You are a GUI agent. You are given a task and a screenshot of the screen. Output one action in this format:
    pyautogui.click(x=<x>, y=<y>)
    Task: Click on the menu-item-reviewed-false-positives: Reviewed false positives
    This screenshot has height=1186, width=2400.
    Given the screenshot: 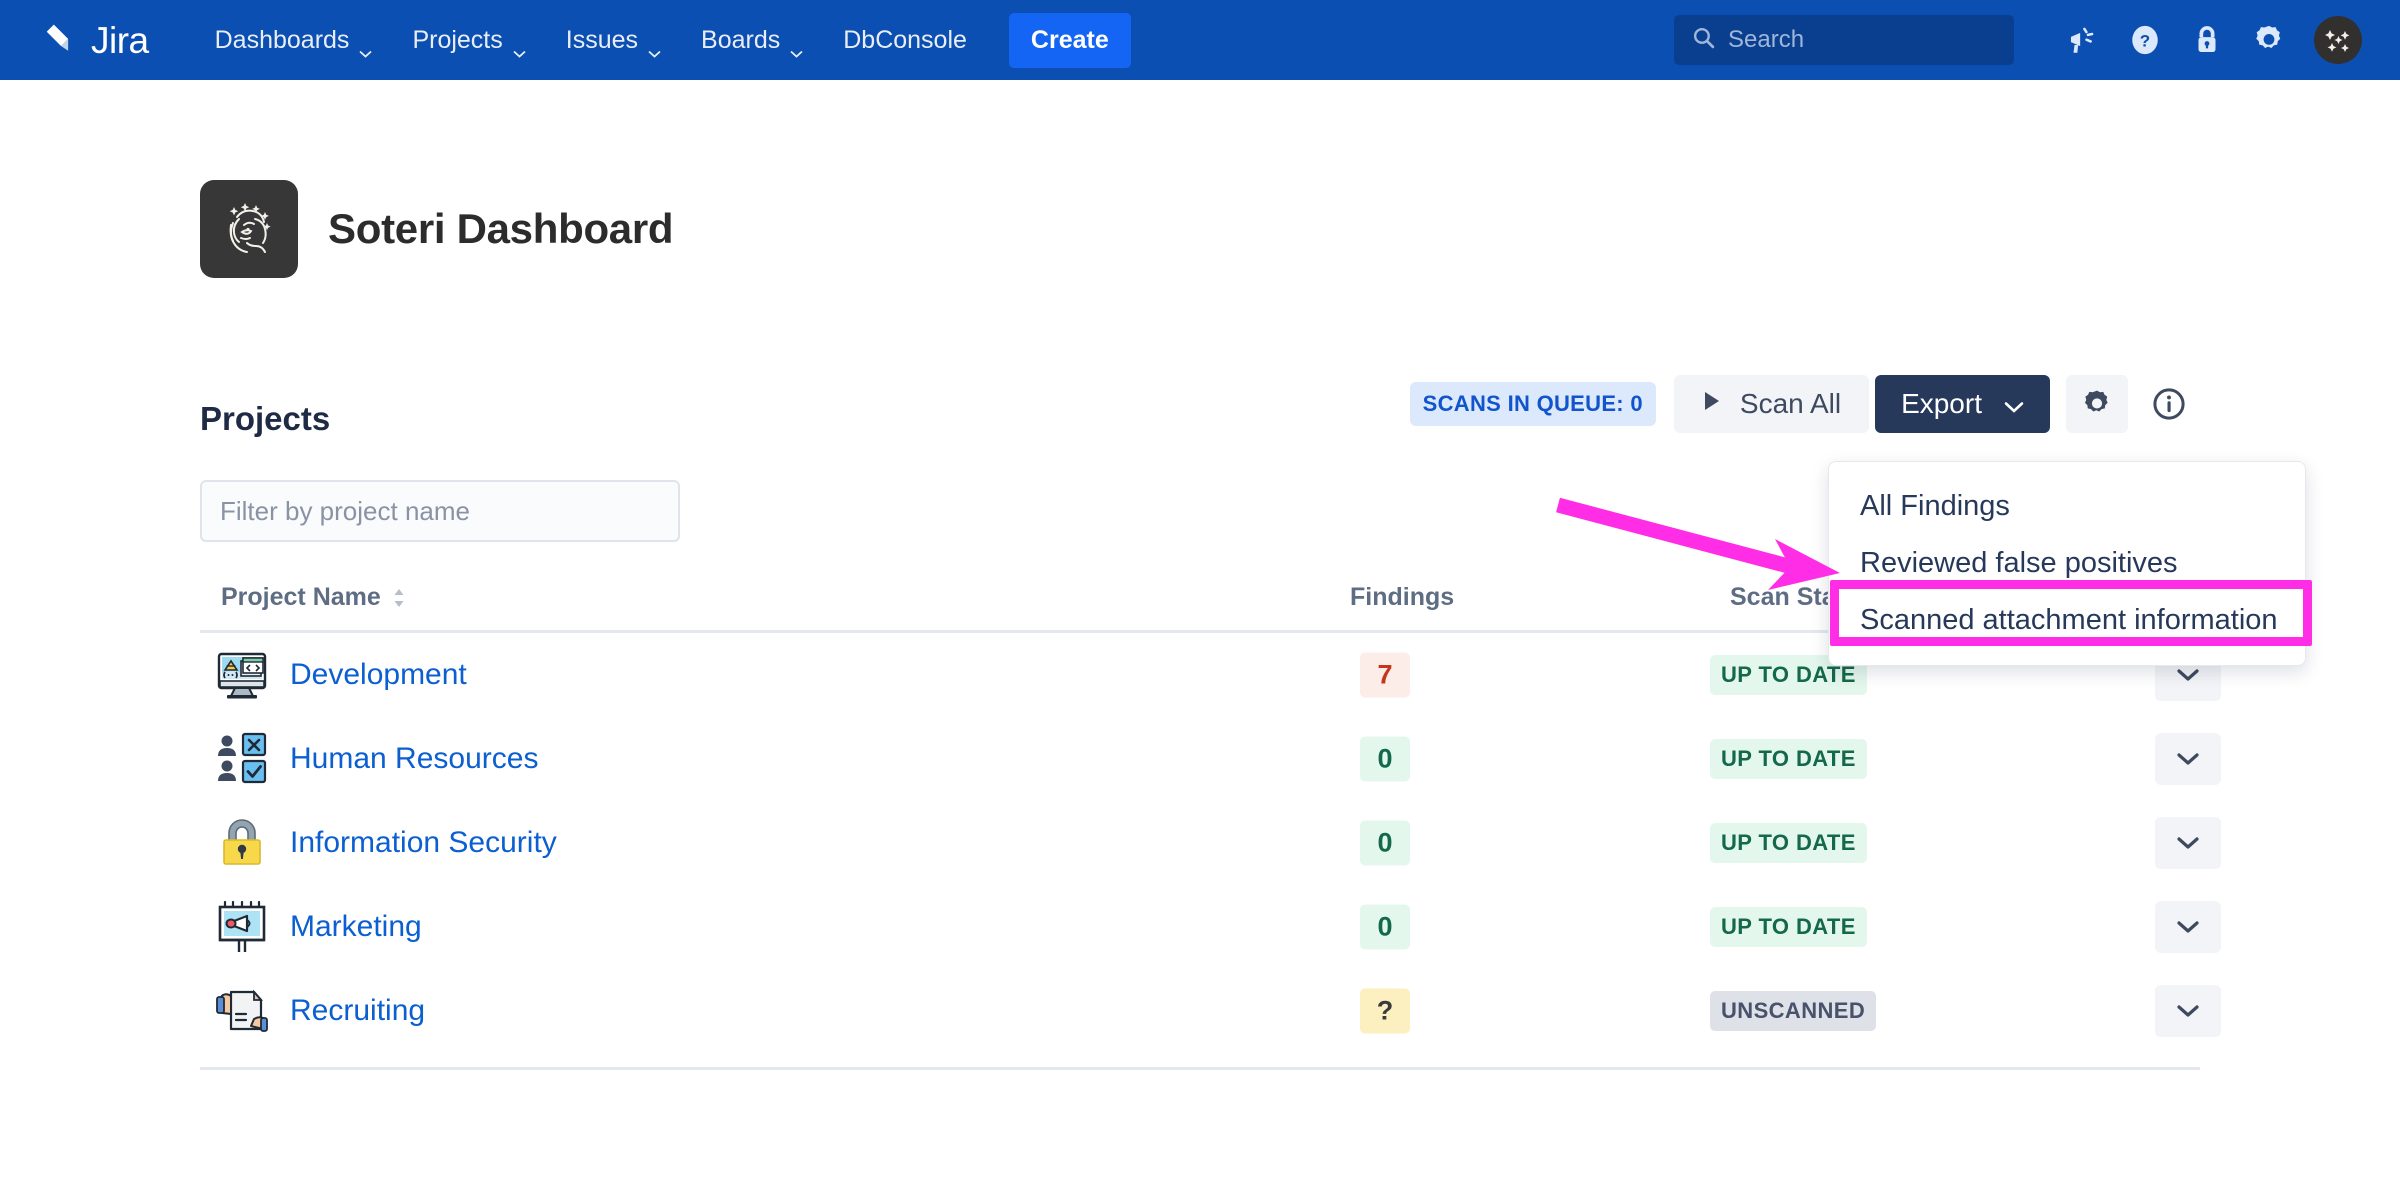 What is the action you would take?
    pyautogui.click(x=2019, y=563)
    